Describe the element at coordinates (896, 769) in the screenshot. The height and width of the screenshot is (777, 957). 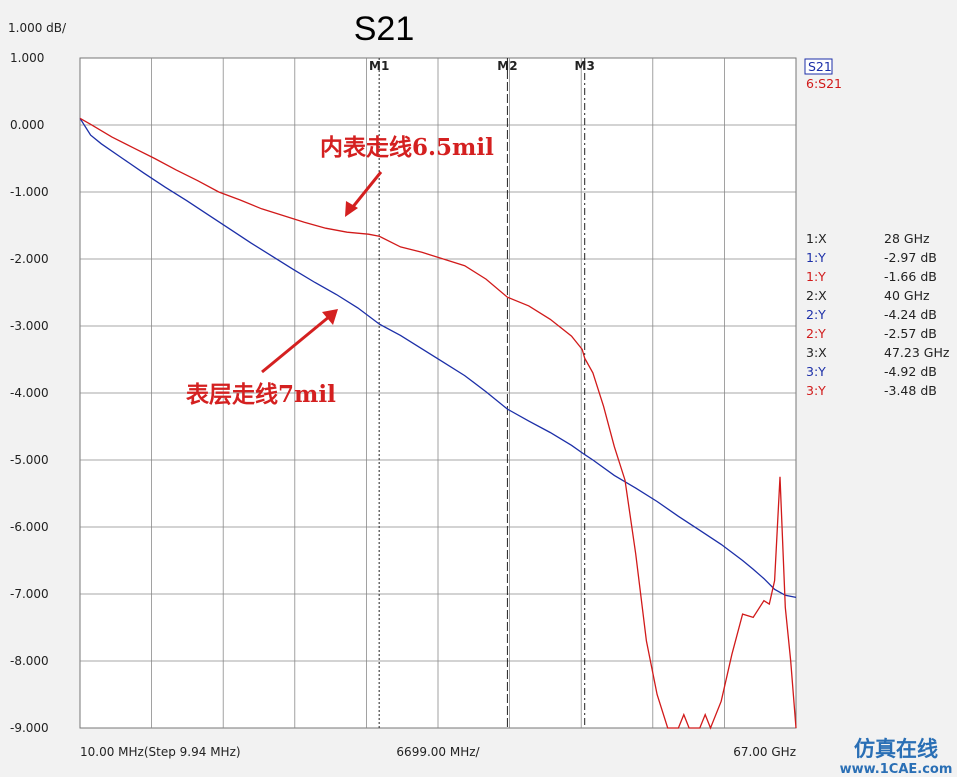
I see `watermark-url: www.1CAE.com` at that location.